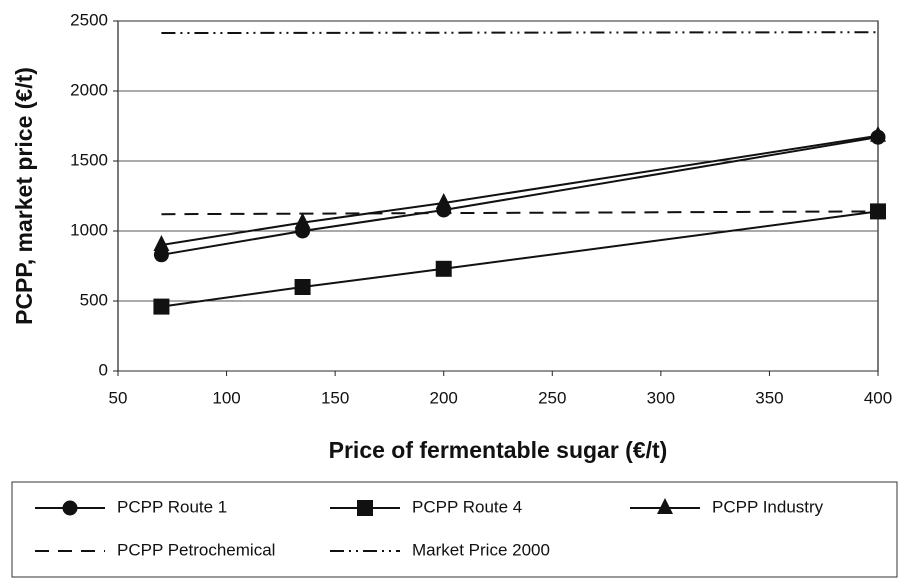  What do you see at coordinates (103, 369) in the screenshot?
I see `y-tick-label: 0` at bounding box center [103, 369].